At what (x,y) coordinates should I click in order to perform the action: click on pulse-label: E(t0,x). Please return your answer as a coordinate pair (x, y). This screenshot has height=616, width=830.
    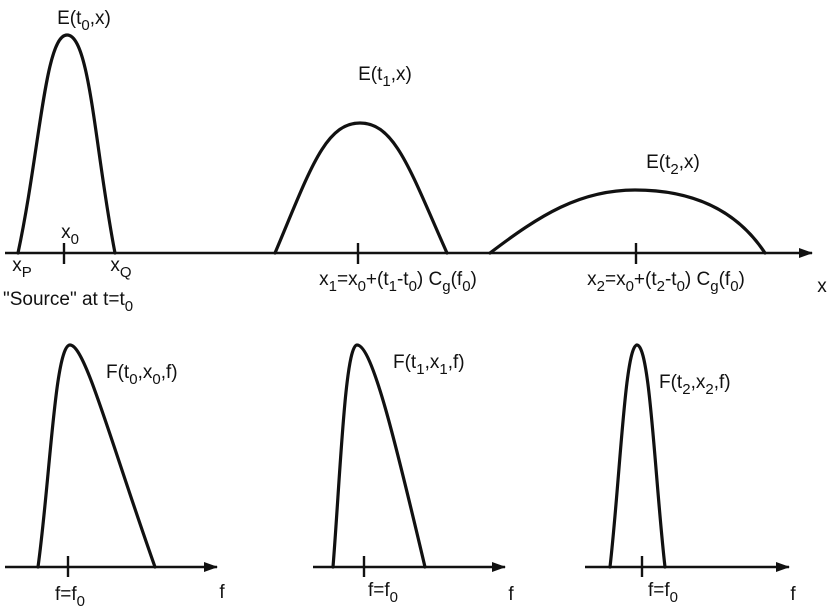
    Looking at the image, I should click on (84, 21).